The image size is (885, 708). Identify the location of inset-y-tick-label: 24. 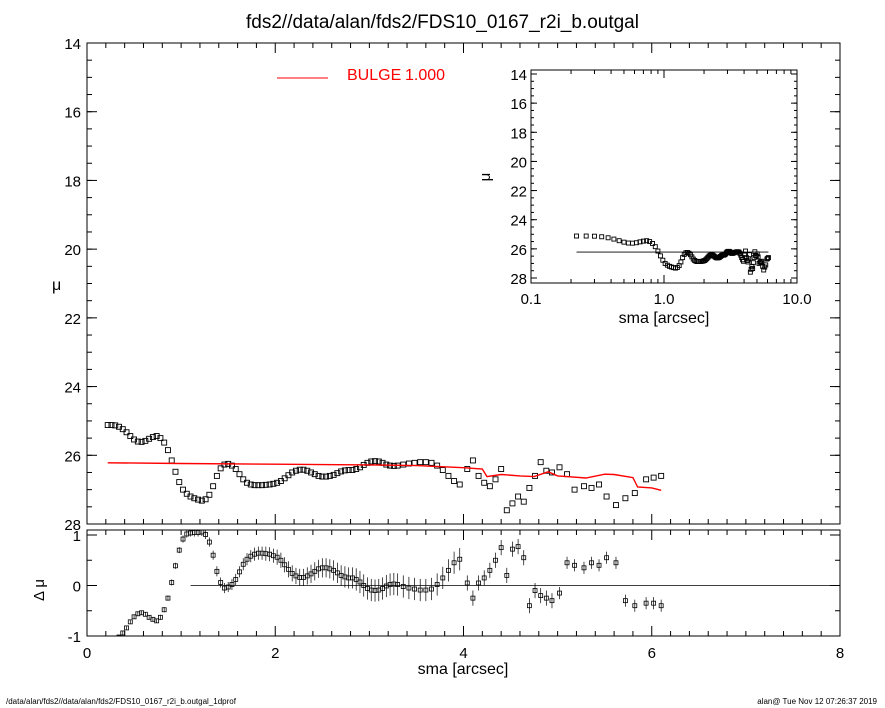
(518, 221).